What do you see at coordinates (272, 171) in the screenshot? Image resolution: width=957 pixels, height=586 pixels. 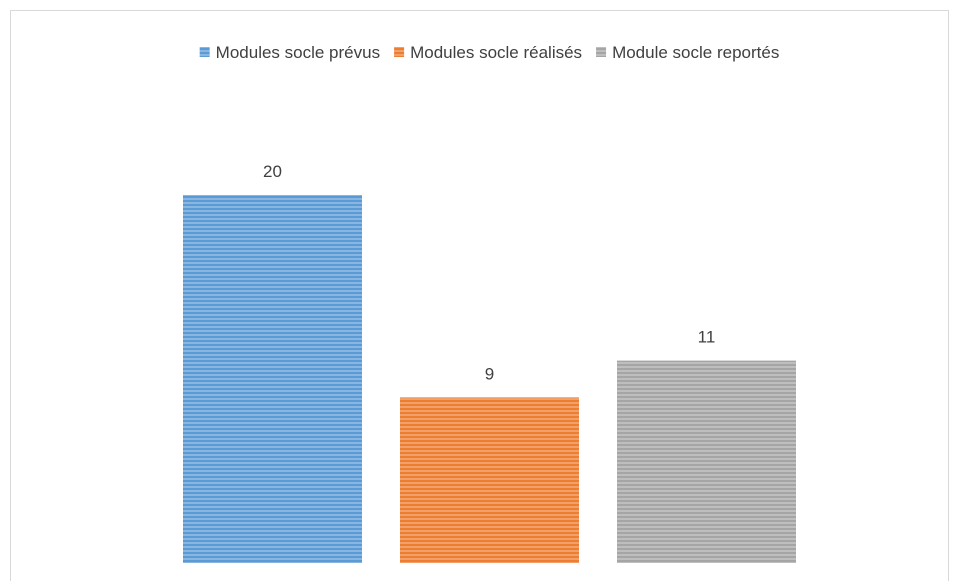 I see `data-label: 20` at bounding box center [272, 171].